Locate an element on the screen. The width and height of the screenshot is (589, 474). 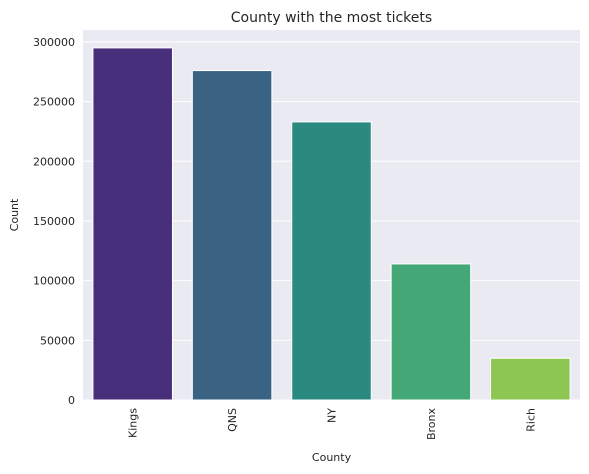
y-tick-label: 300000 is located at coordinates (54, 42).